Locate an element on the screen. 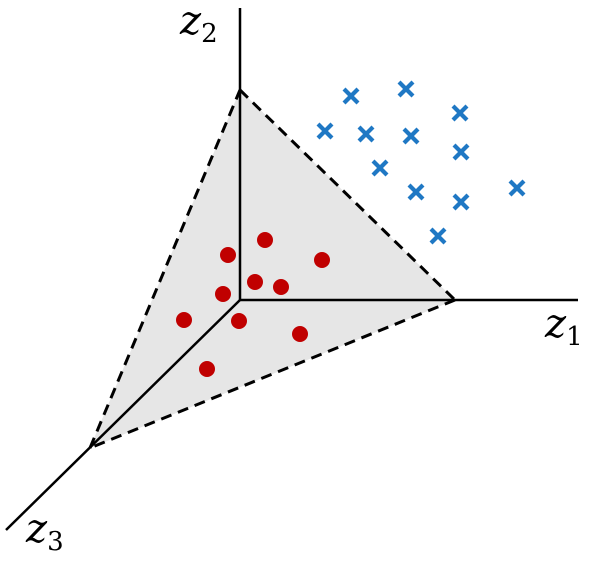  circle-class-points is located at coordinates (253, 304).